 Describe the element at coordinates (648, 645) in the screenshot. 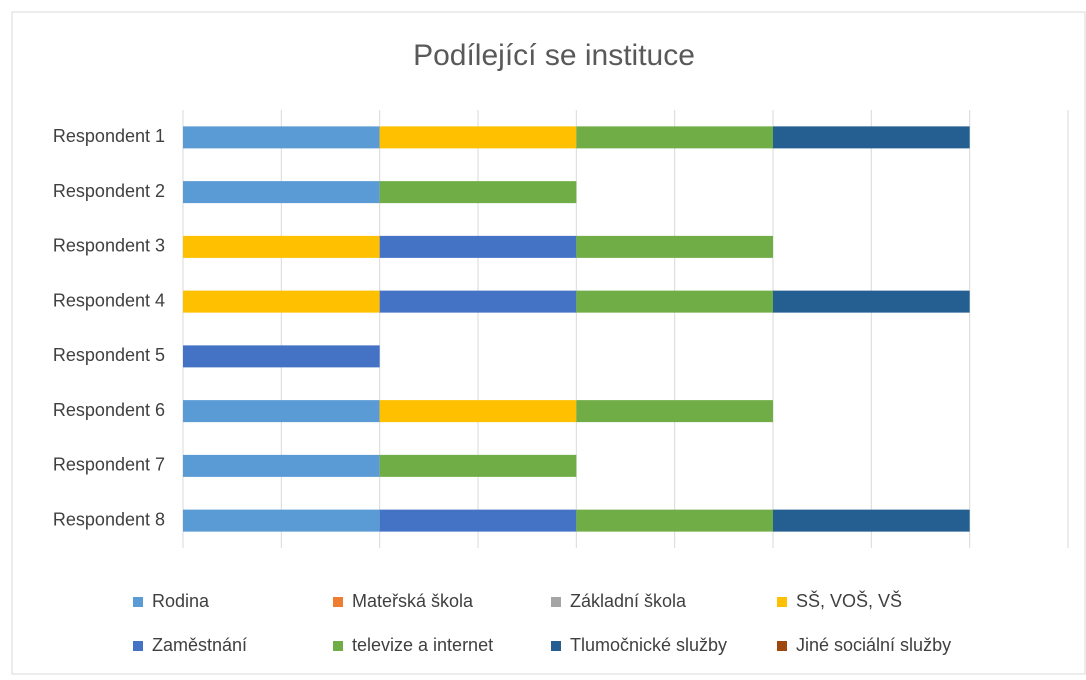

I see `legend-label: Tlumočnické služby` at that location.